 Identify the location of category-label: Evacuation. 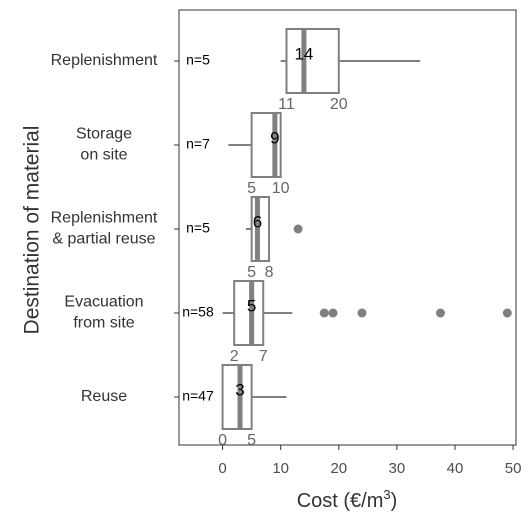
(103, 302).